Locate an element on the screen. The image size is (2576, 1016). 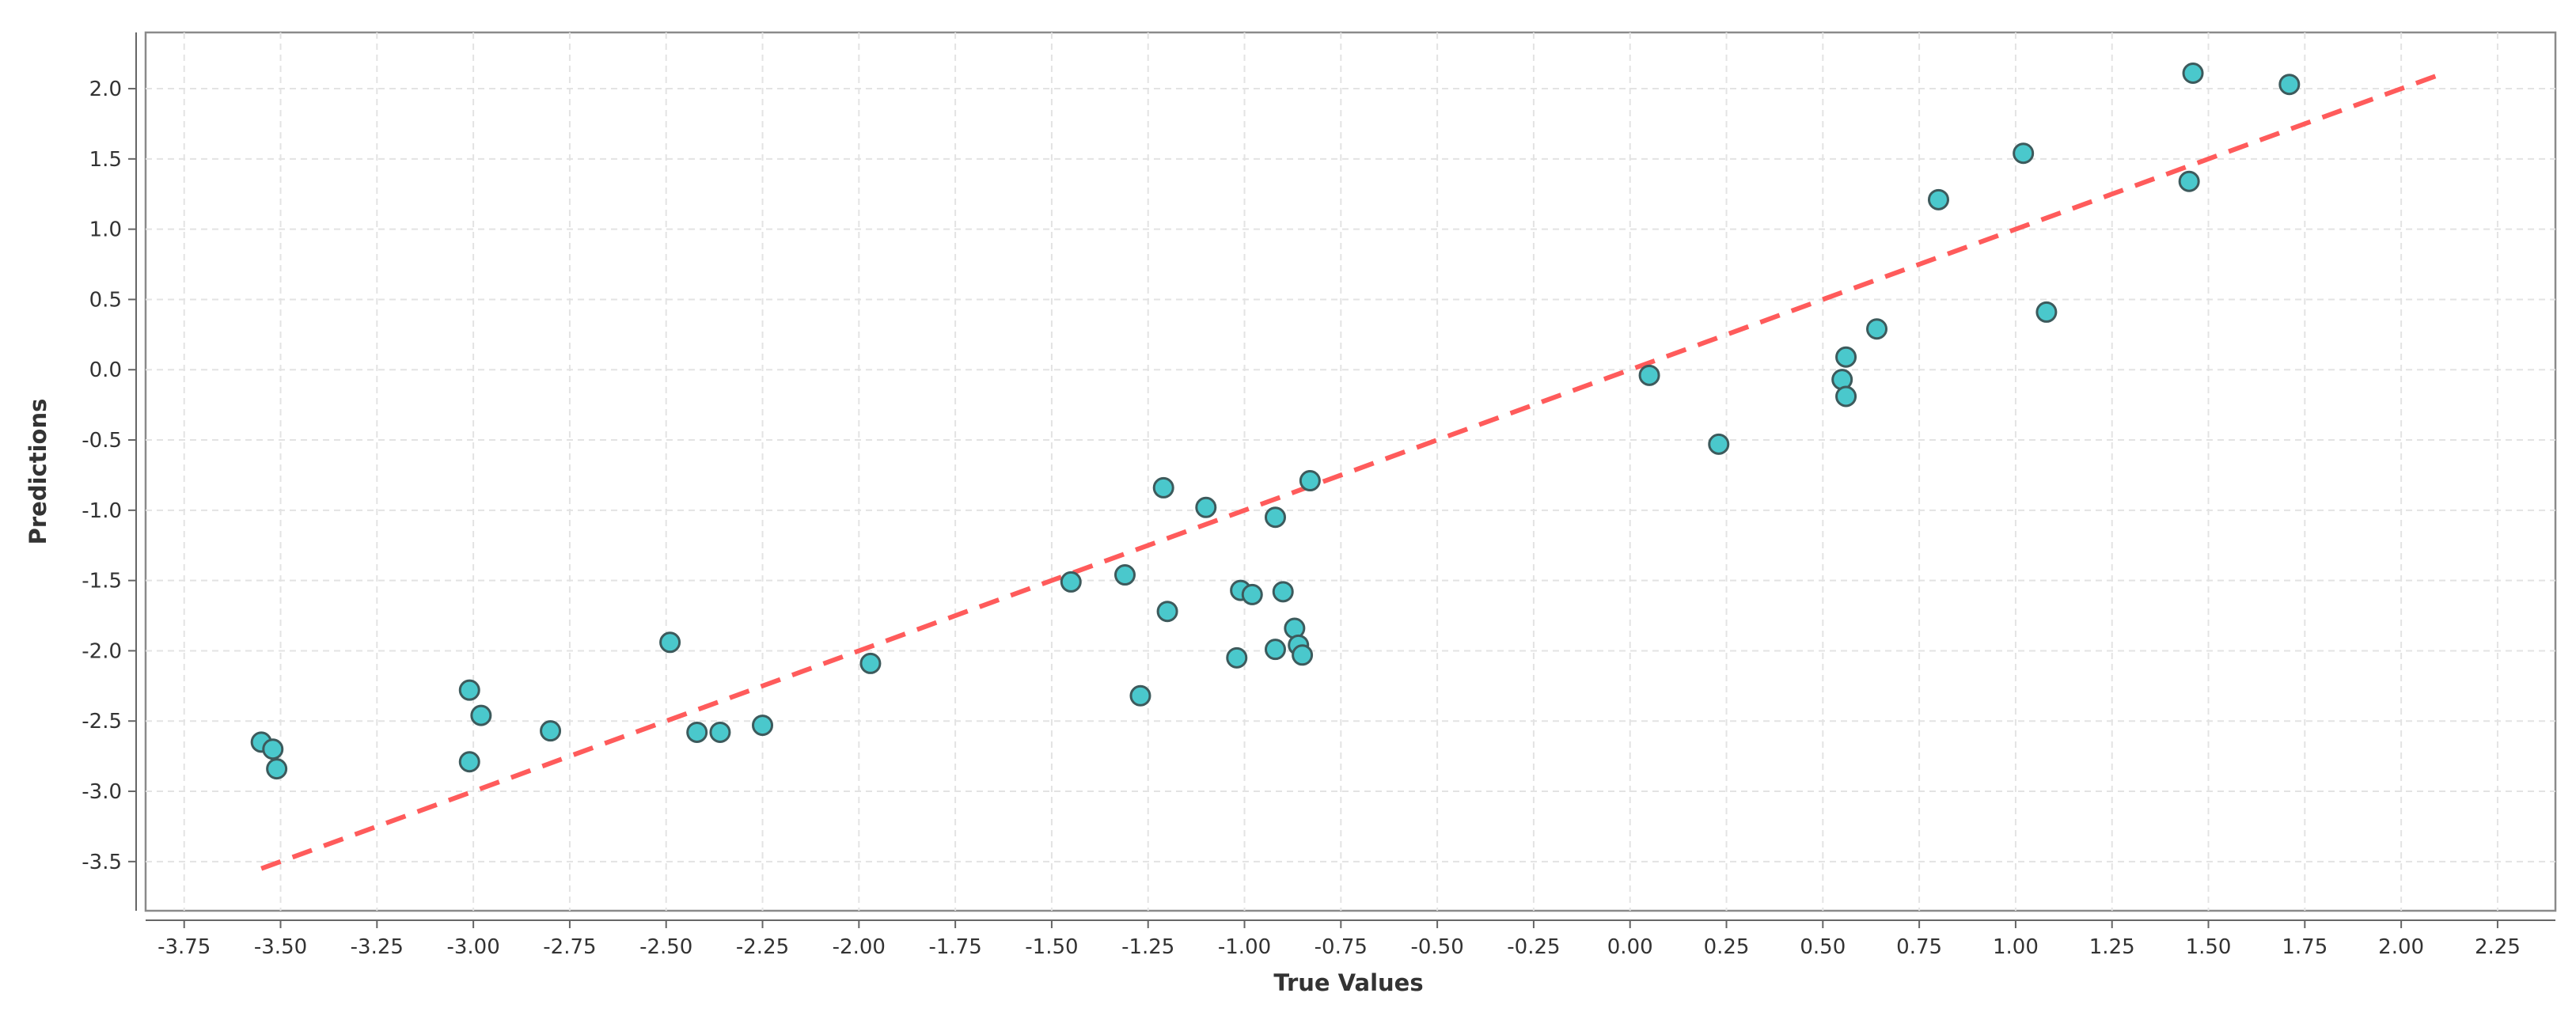
x-tick-label: -2.25 is located at coordinates (762, 947).